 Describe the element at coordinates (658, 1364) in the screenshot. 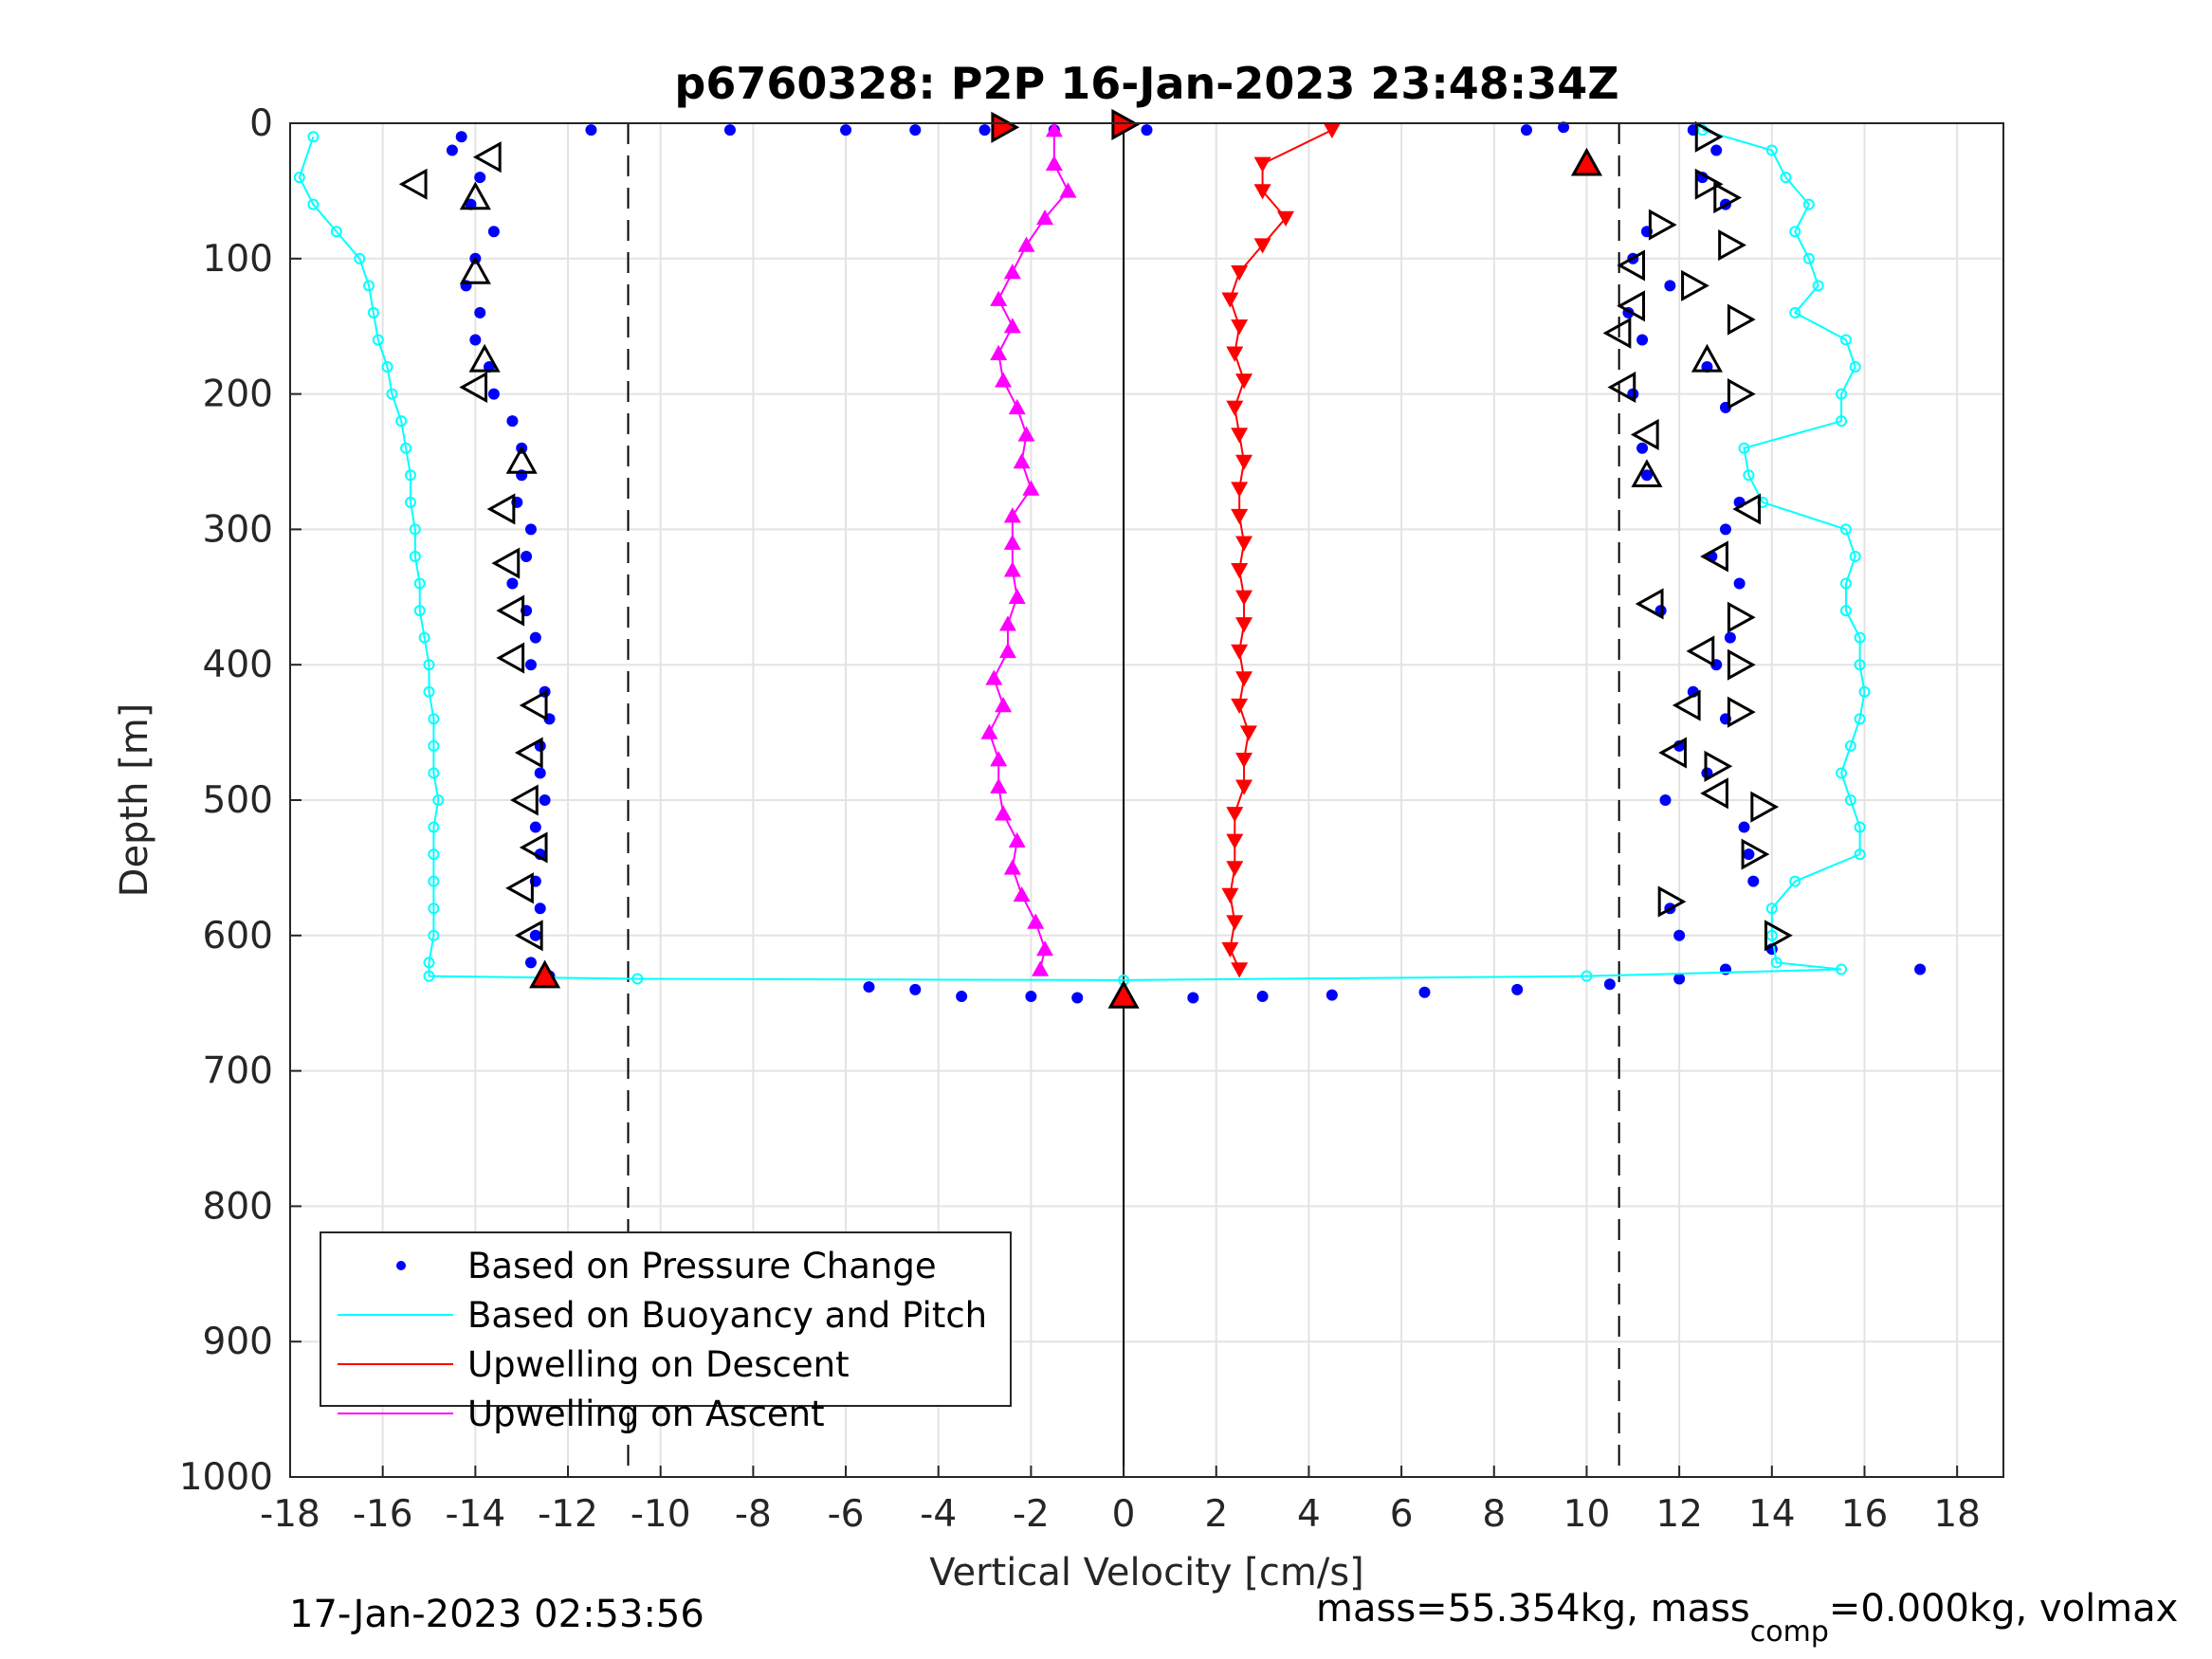

I see `legend-label: Upwelling on Descent` at that location.